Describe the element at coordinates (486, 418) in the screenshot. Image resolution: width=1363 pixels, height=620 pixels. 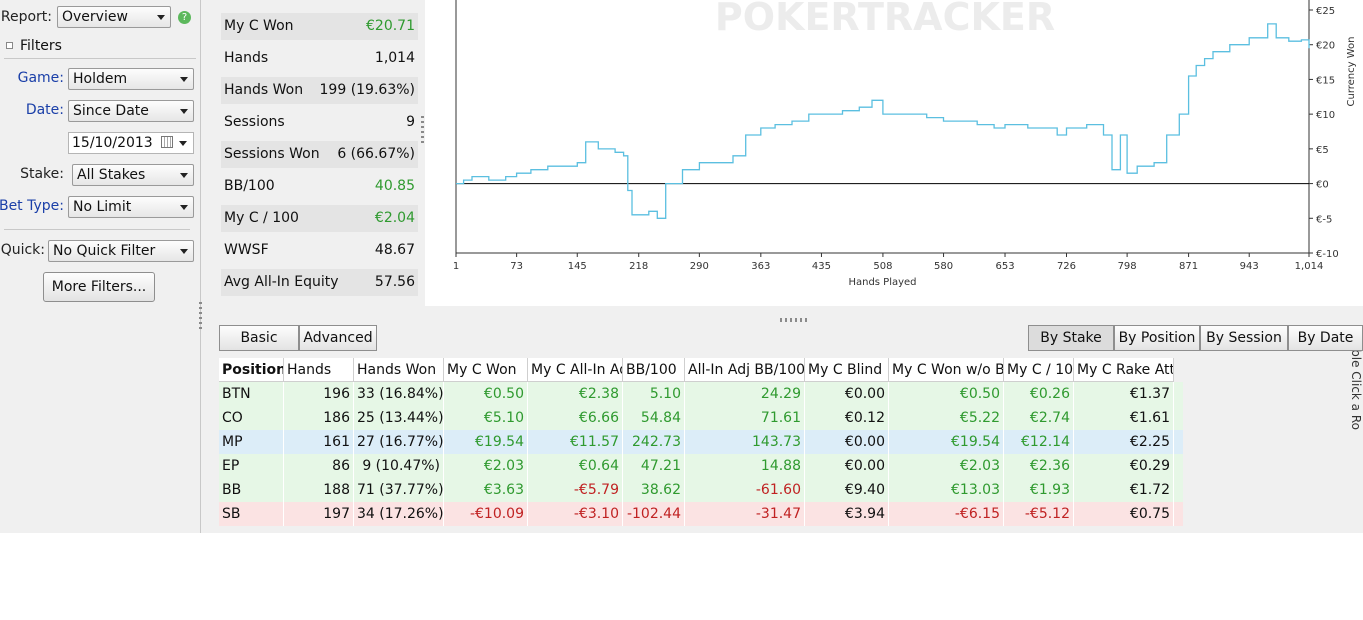
I see `table-cell: €5.10` at that location.